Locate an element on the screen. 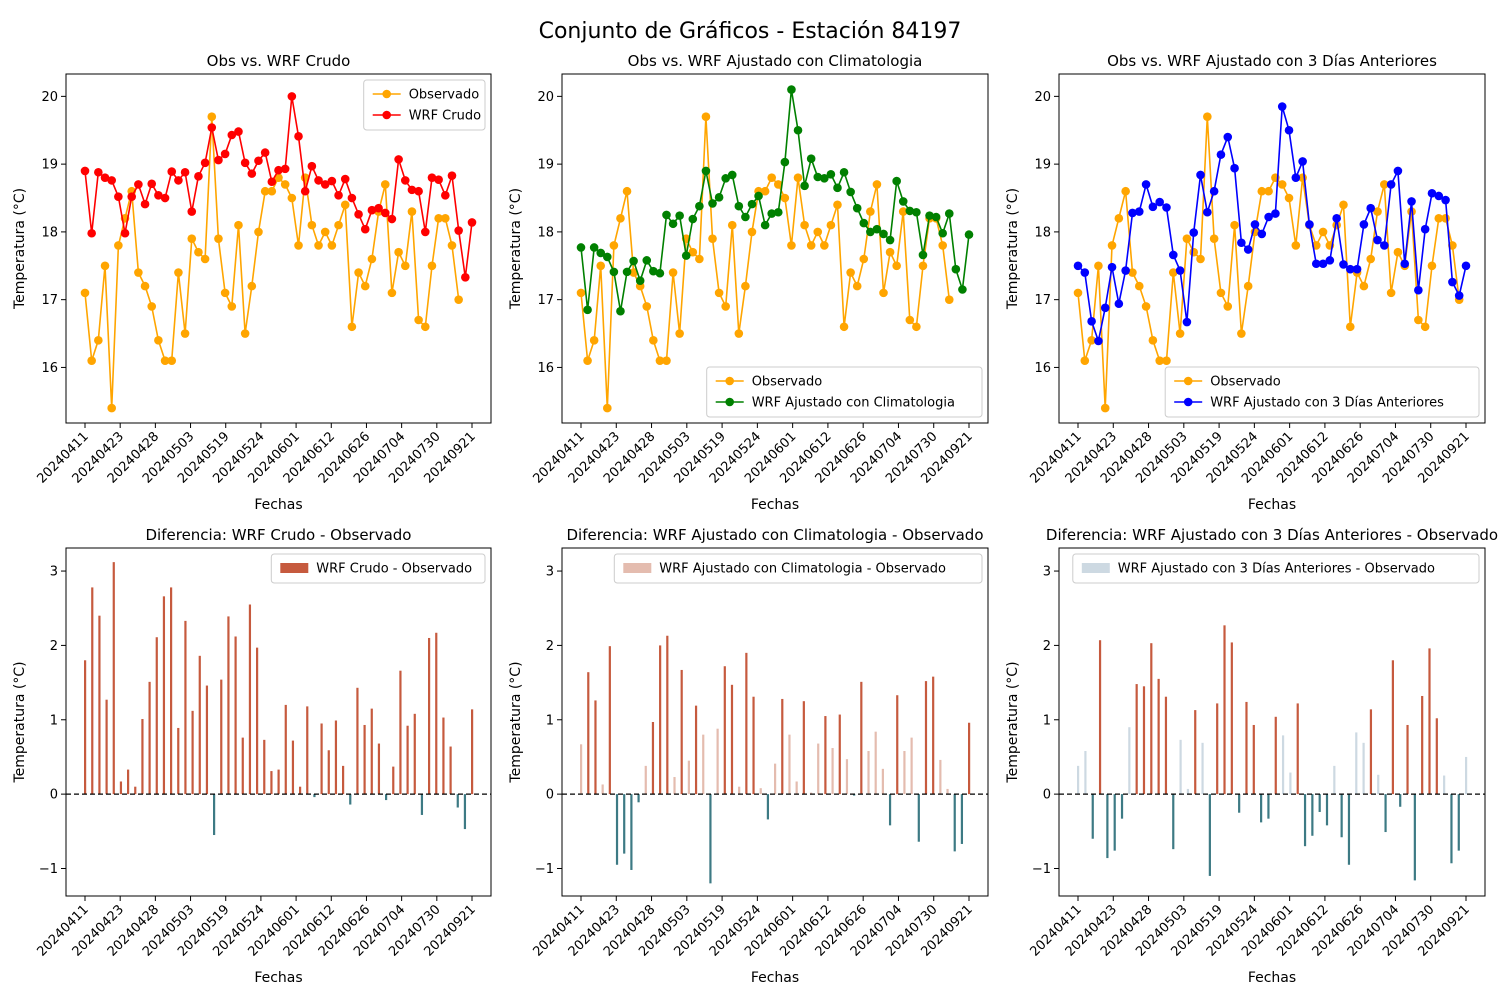  y-tick-label: 17 is located at coordinates (1042, 300).